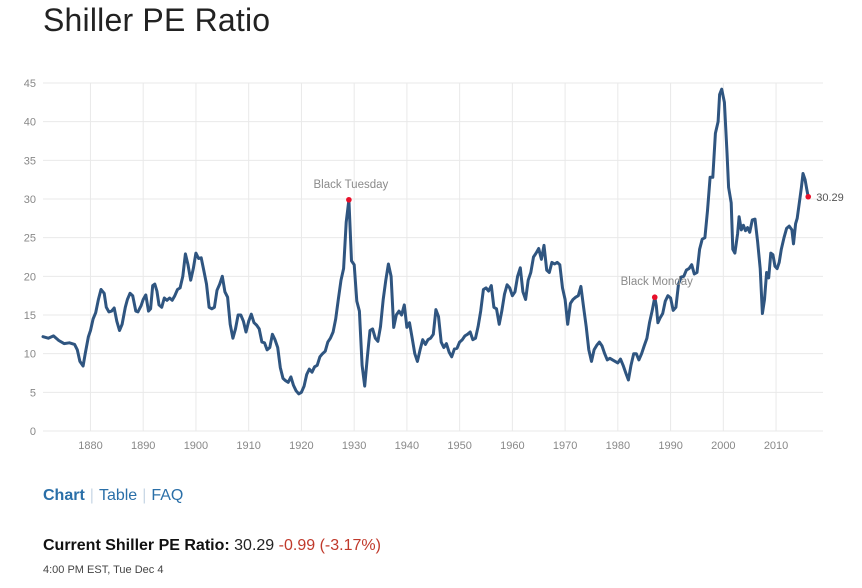 The width and height of the screenshot is (862, 588). Describe the element at coordinates (830, 198) in the screenshot. I see `latest-value-label: 30.29` at that location.